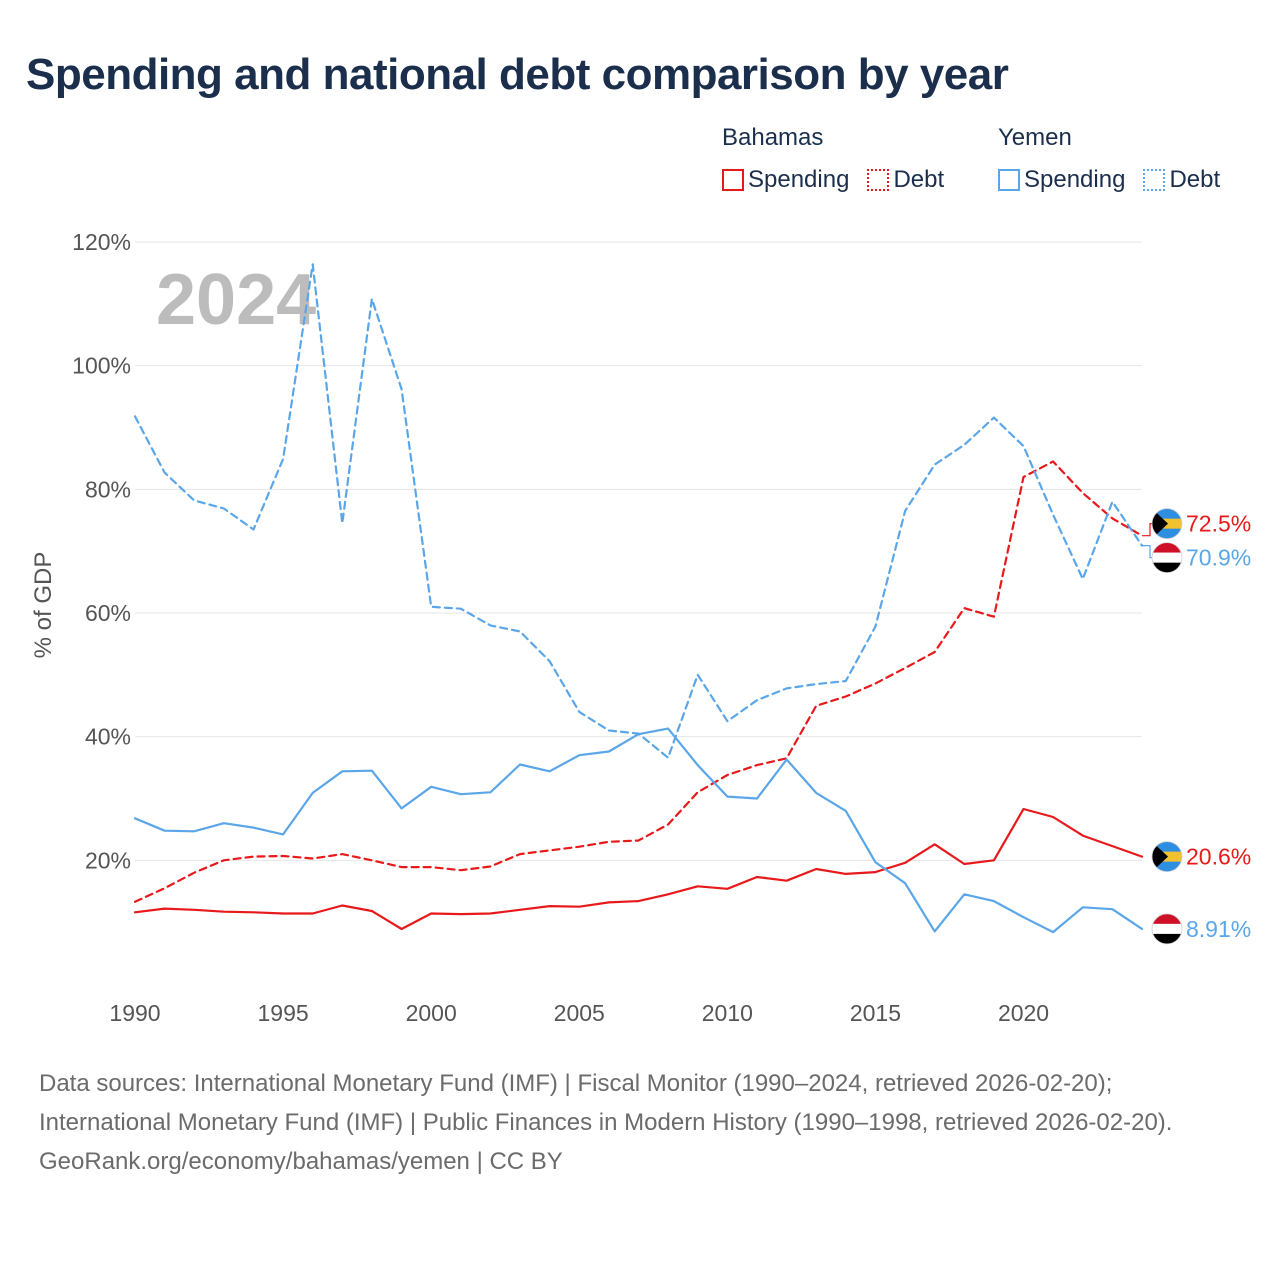 The width and height of the screenshot is (1280, 1280). I want to click on x-tick-label: 1995, so click(283, 1013).